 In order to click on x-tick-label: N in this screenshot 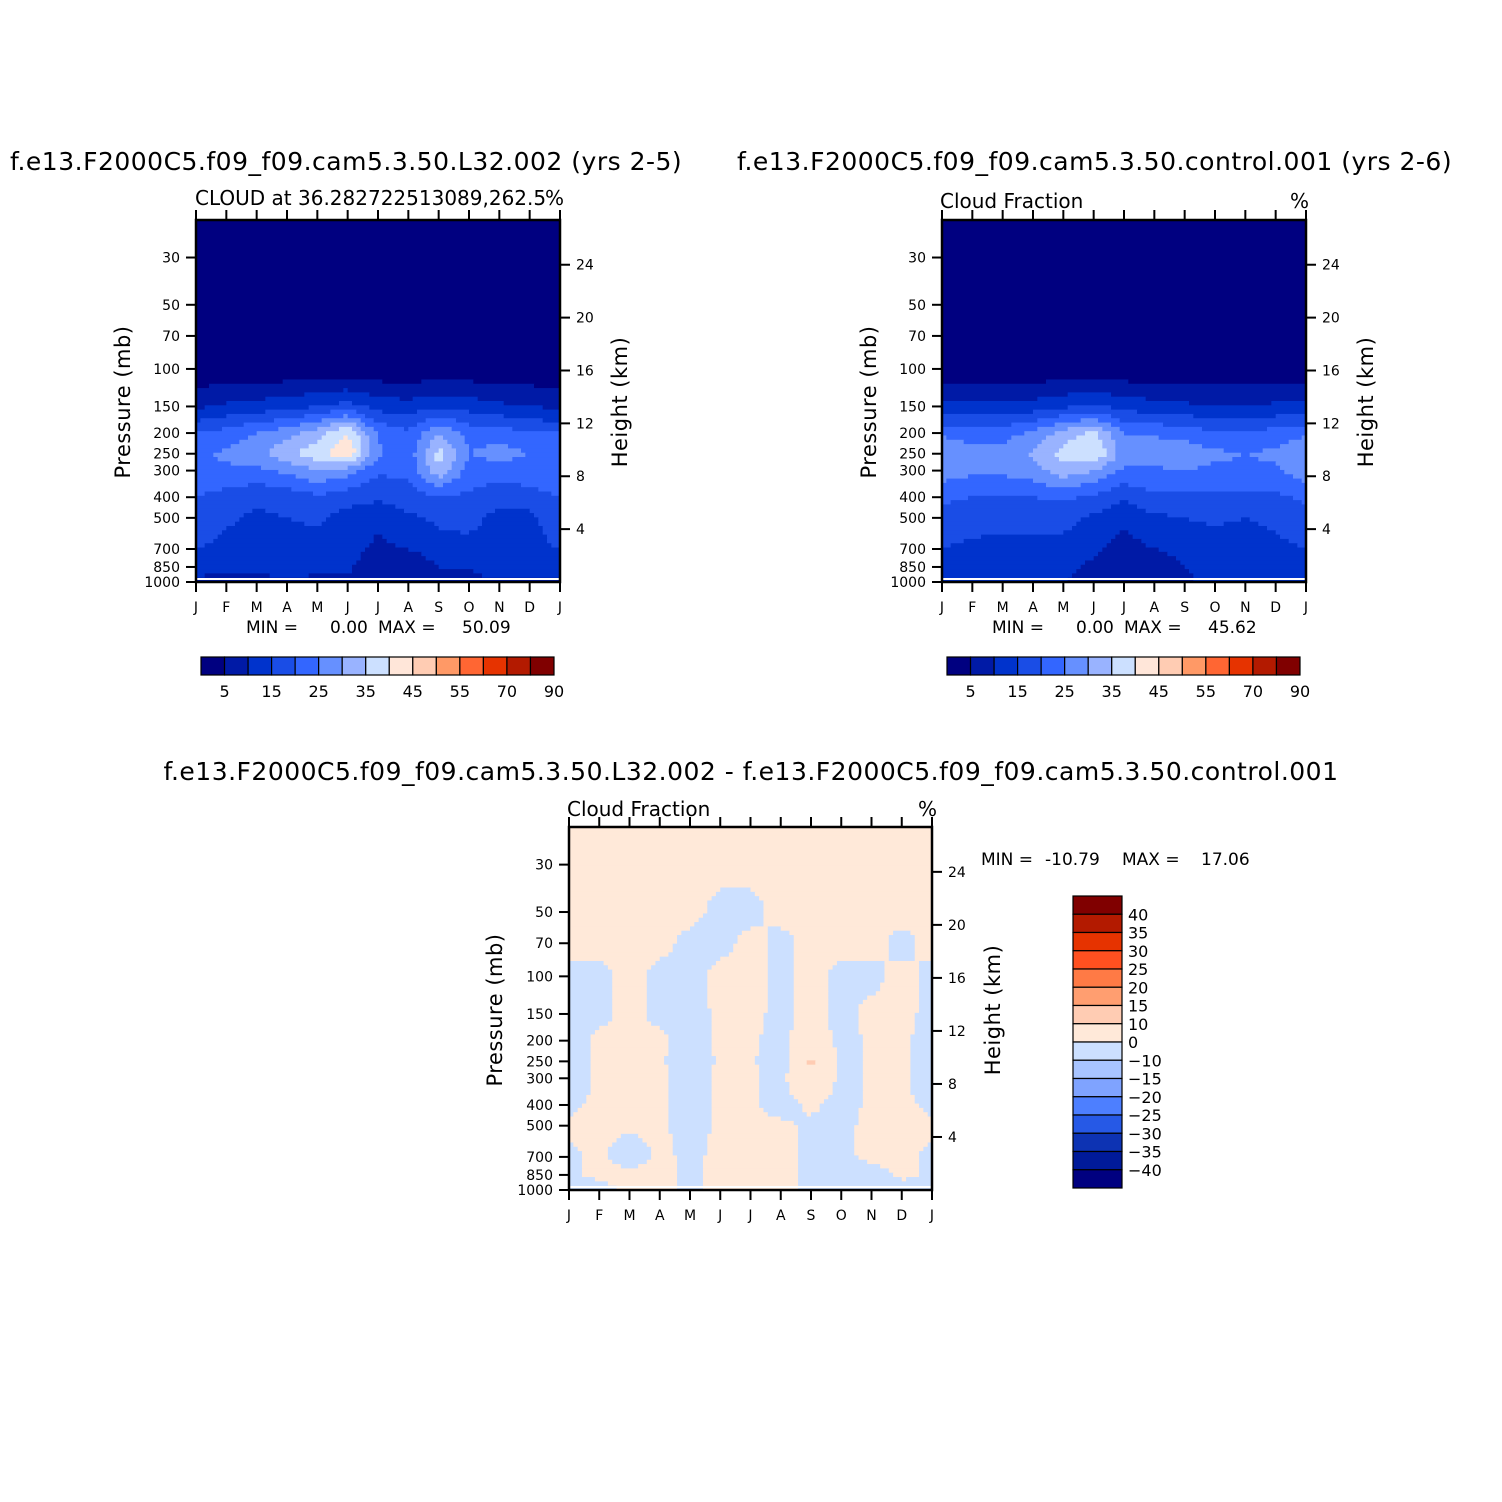, I will do `click(1245, 608)`.